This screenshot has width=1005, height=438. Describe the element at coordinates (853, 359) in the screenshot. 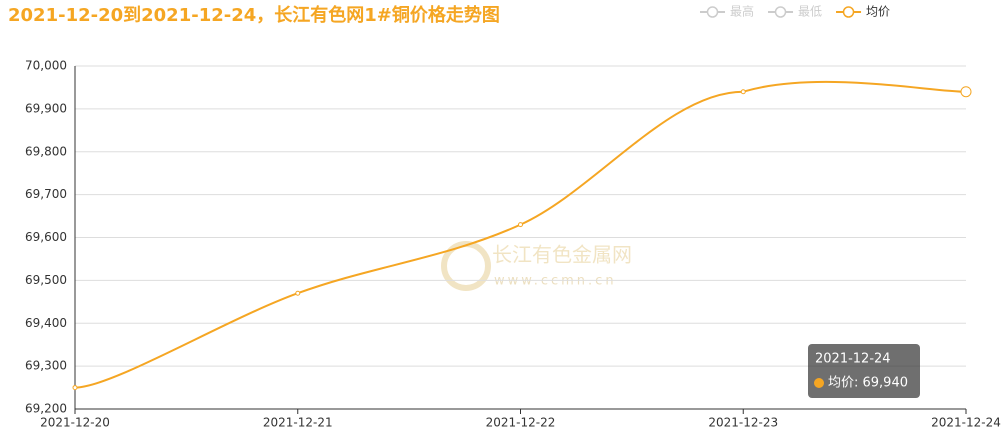

I see `tooltip-title: 2021-12-24` at that location.